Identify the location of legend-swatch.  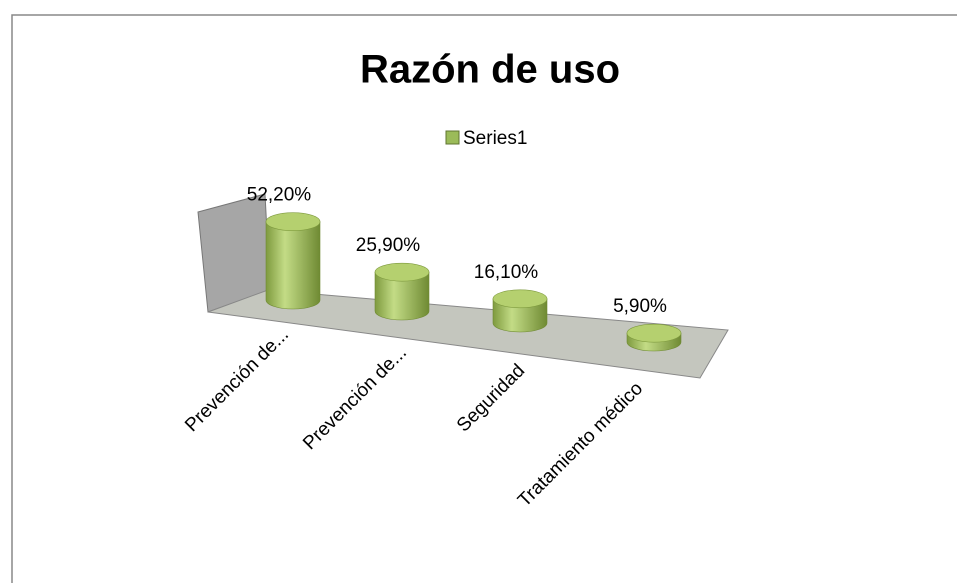
(452, 137).